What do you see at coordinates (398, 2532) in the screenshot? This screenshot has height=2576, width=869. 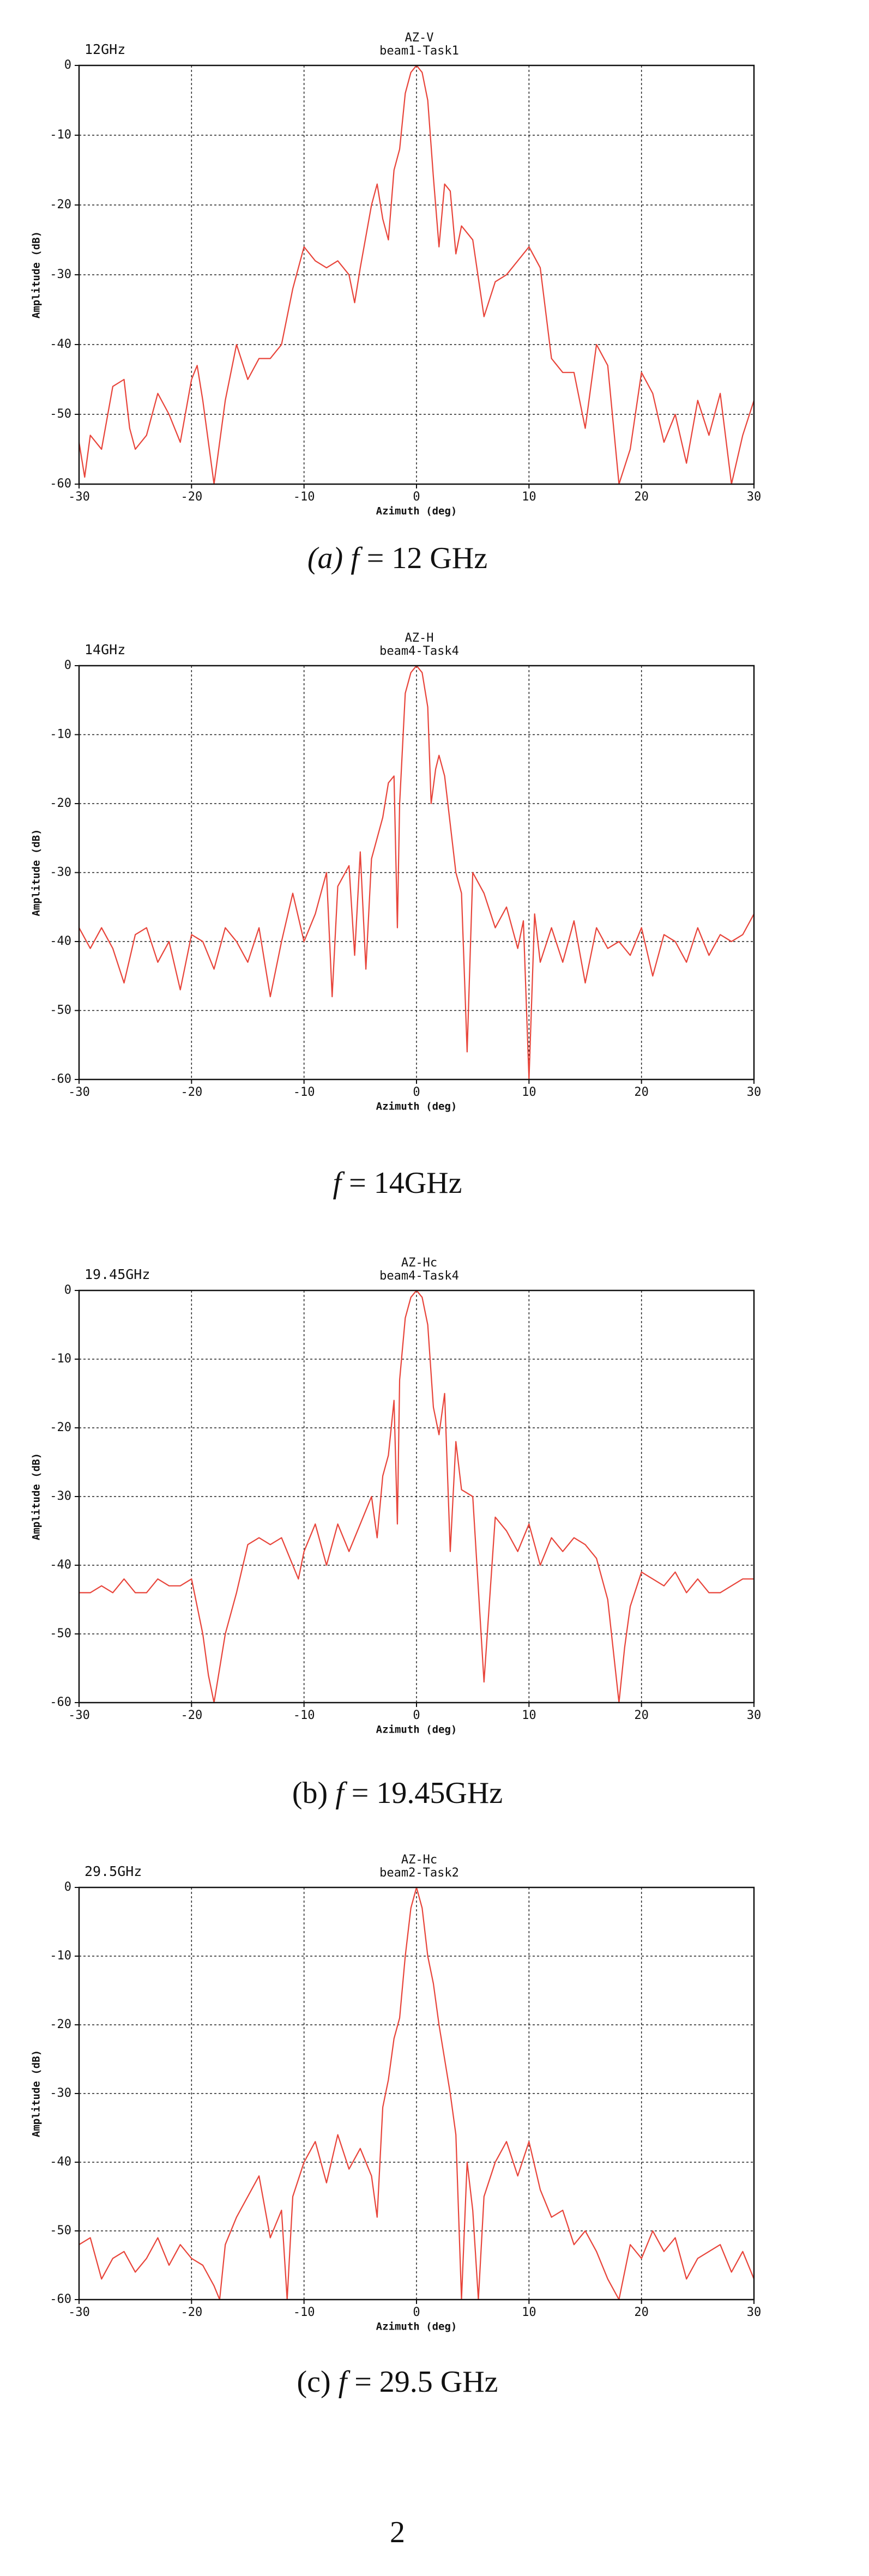 I see `page-number: 2` at bounding box center [398, 2532].